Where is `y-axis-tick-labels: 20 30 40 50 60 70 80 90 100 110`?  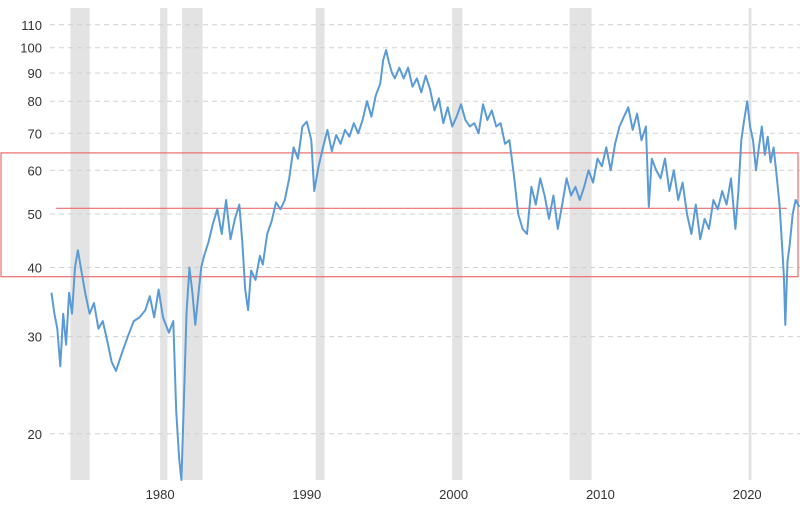 y-axis-tick-labels: 20 30 40 50 60 70 80 90 100 110 is located at coordinates (31, 230).